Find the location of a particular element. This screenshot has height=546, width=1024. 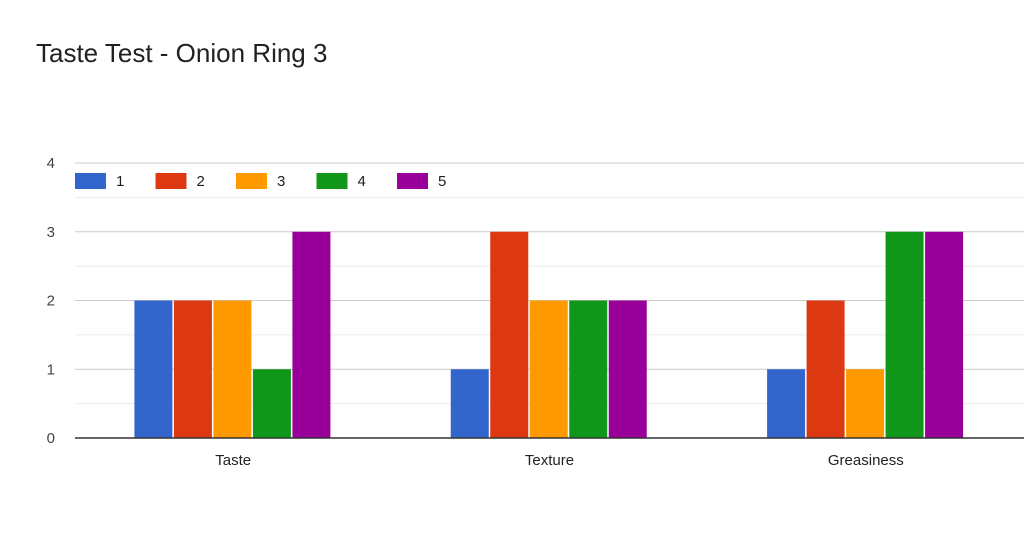

x-category-label: Taste is located at coordinates (233, 460).